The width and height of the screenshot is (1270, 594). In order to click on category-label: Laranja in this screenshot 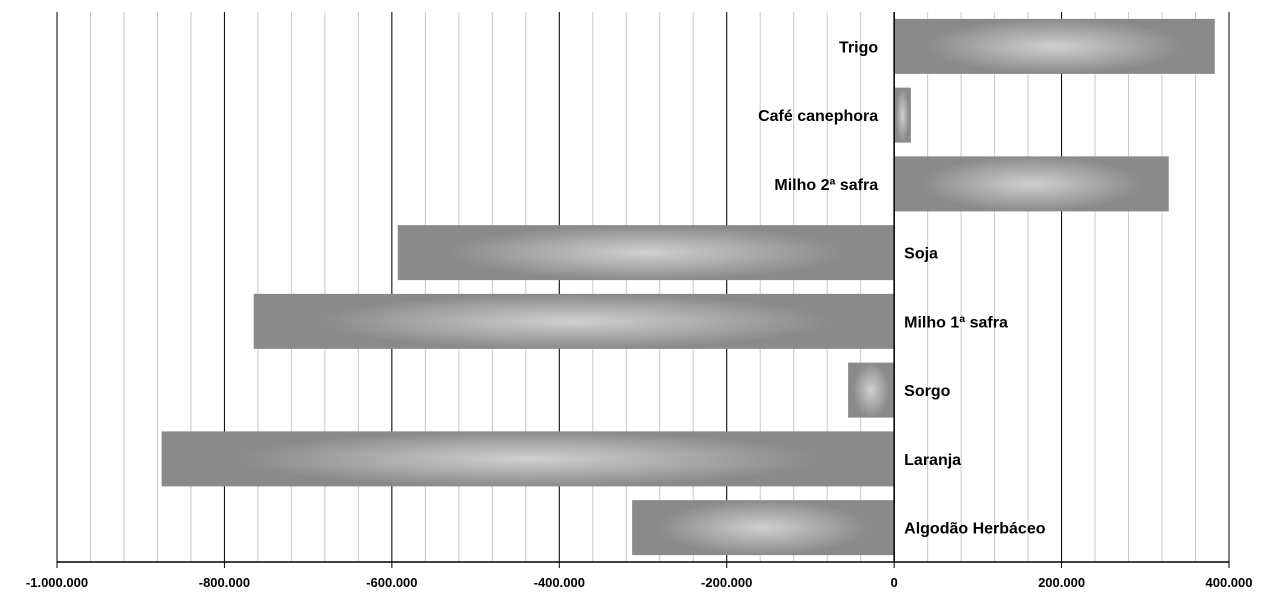, I will do `click(932, 460)`.